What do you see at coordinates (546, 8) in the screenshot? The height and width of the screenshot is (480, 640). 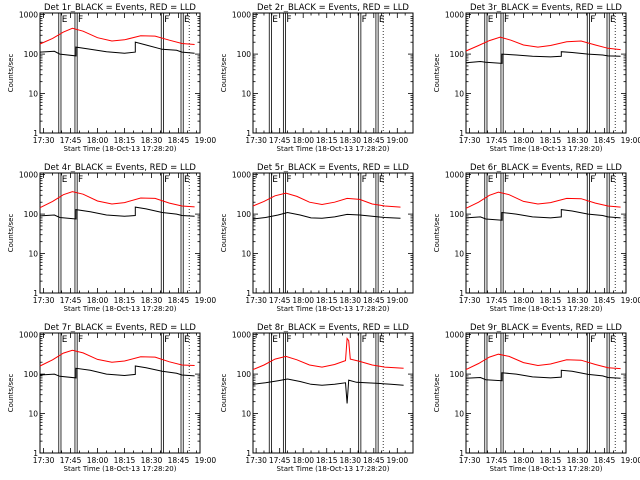 I see `panel-title: Det 3r_BLACK = Events, RED = LLD` at bounding box center [546, 8].